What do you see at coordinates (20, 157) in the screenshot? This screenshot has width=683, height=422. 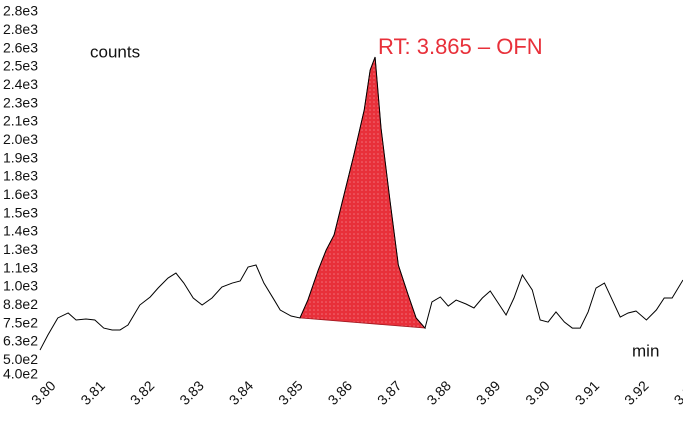 I see `y-tick-label: 1.9e3` at bounding box center [20, 157].